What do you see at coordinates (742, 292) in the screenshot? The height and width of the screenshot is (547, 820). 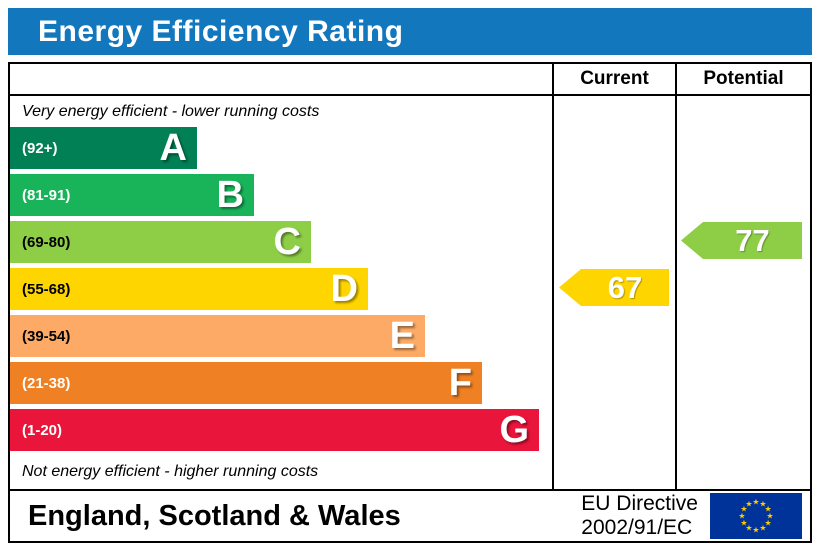 I see `potential-column: 77` at bounding box center [742, 292].